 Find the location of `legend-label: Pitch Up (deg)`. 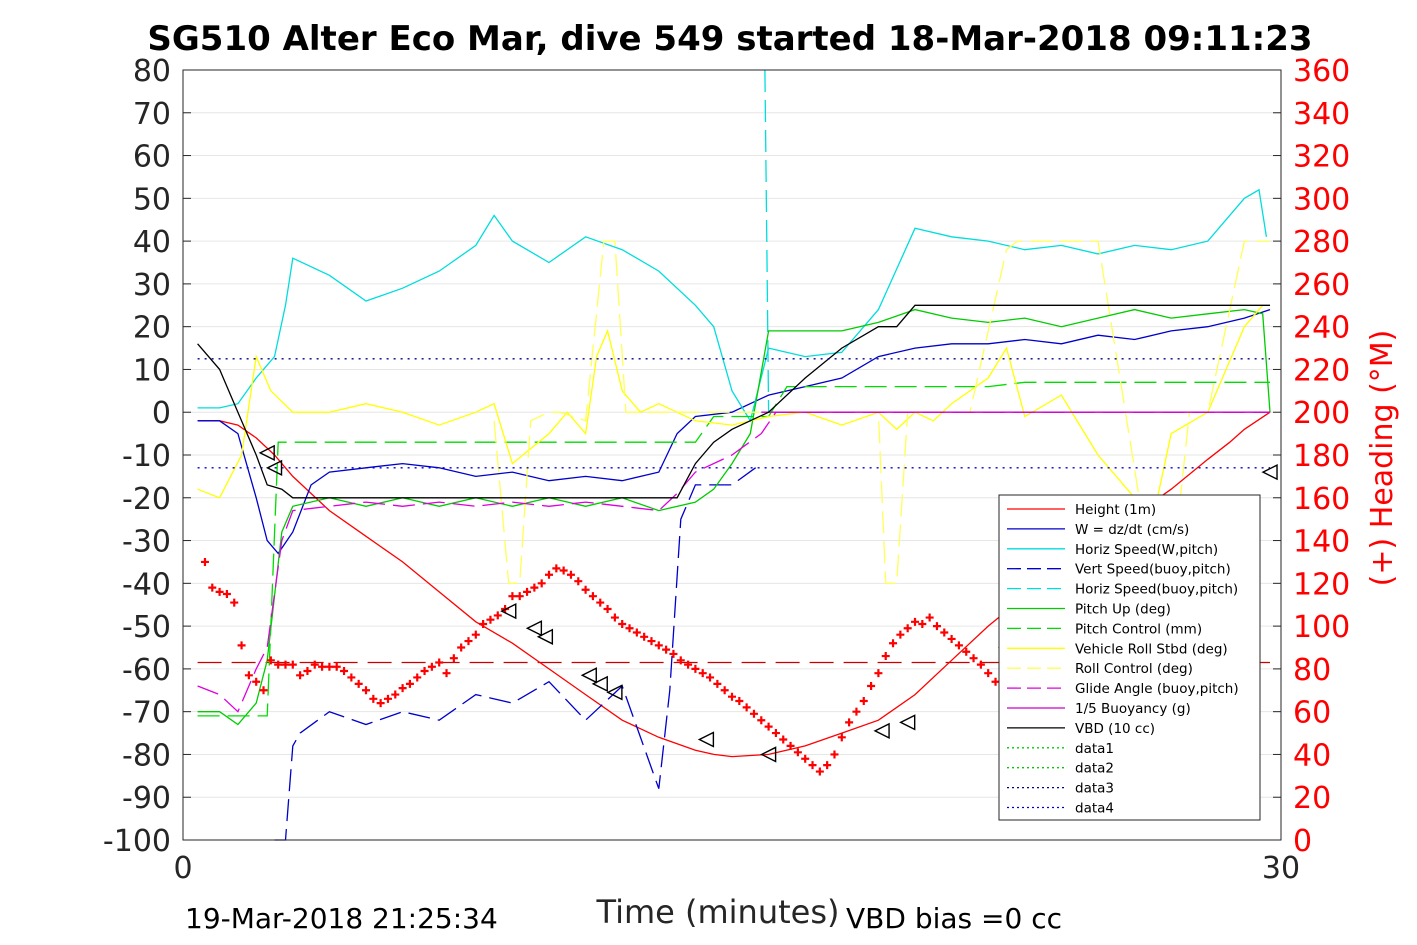

legend-label: Pitch Up (deg) is located at coordinates (1123, 610).